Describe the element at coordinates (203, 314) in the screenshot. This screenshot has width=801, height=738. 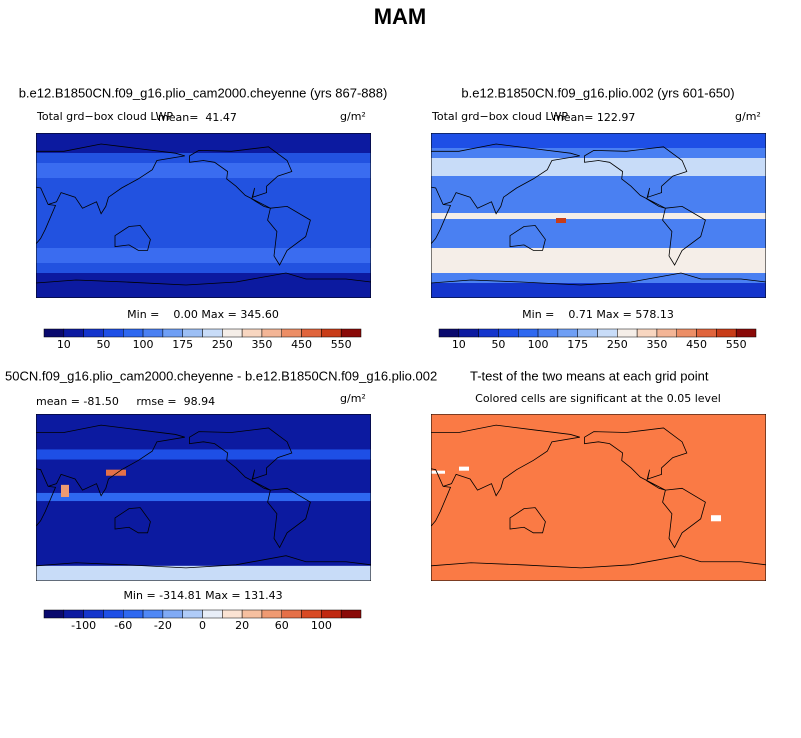
I see `range-label: Min = 0.00 Max = 345.60` at that location.